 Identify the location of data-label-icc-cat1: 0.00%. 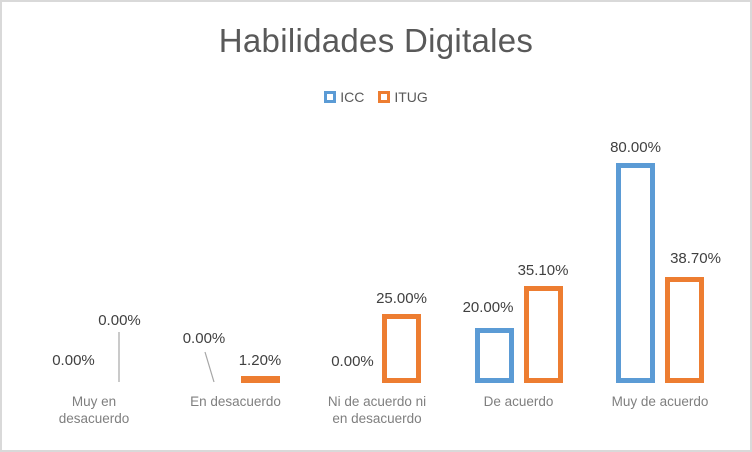
(204, 338).